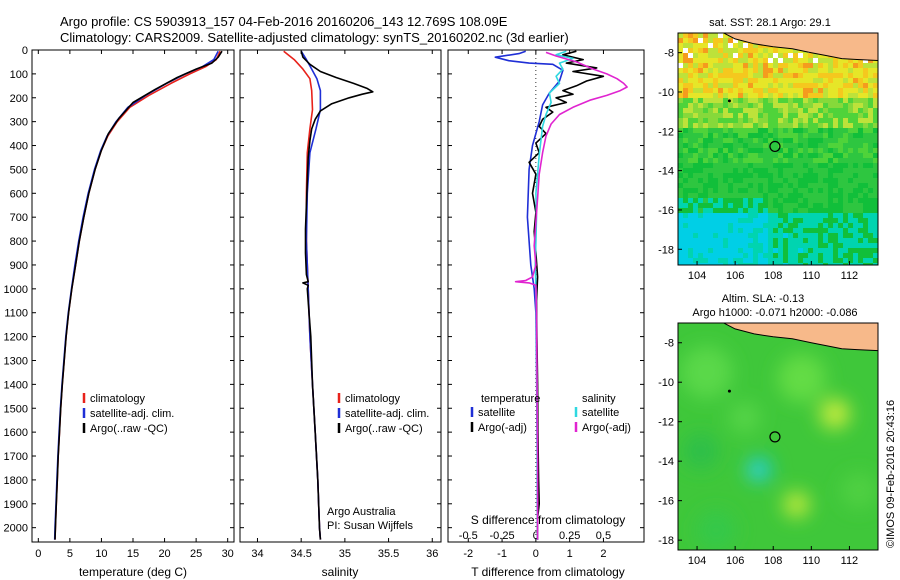  Describe the element at coordinates (164, 554) in the screenshot. I see `x-tick-label: 20` at that location.